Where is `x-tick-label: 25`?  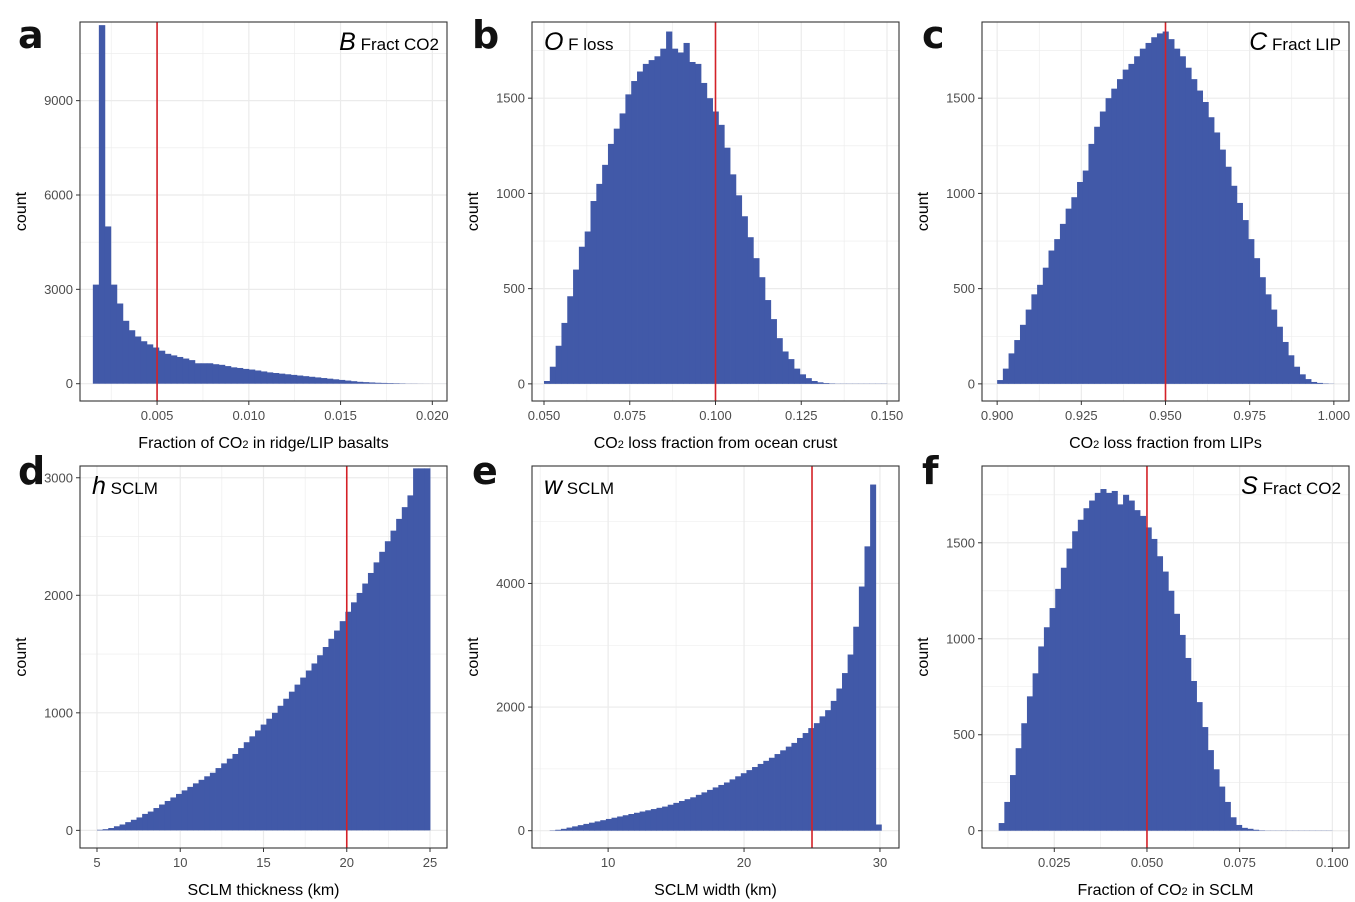 x-tick-label: 25 is located at coordinates (430, 862).